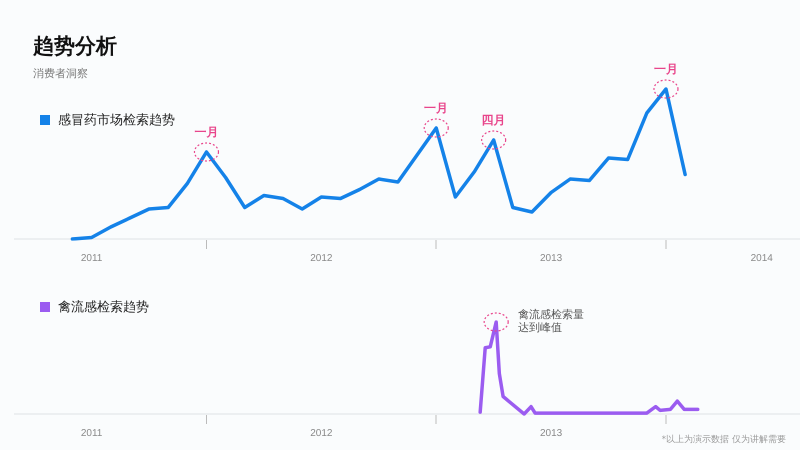  What do you see at coordinates (762, 258) in the screenshot?
I see `x-tick-label: 2014` at bounding box center [762, 258].